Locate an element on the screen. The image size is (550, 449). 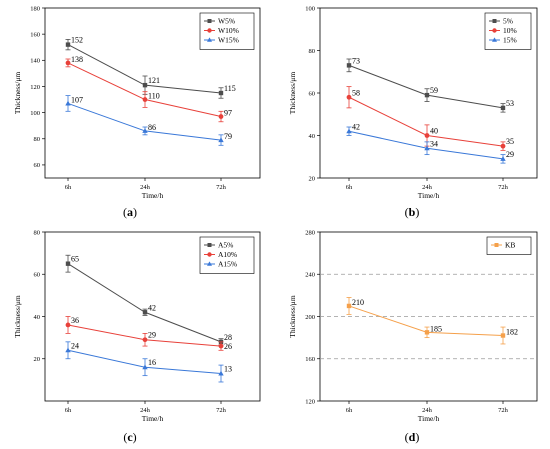
y-tick-label: 160 is located at coordinates (310, 359).